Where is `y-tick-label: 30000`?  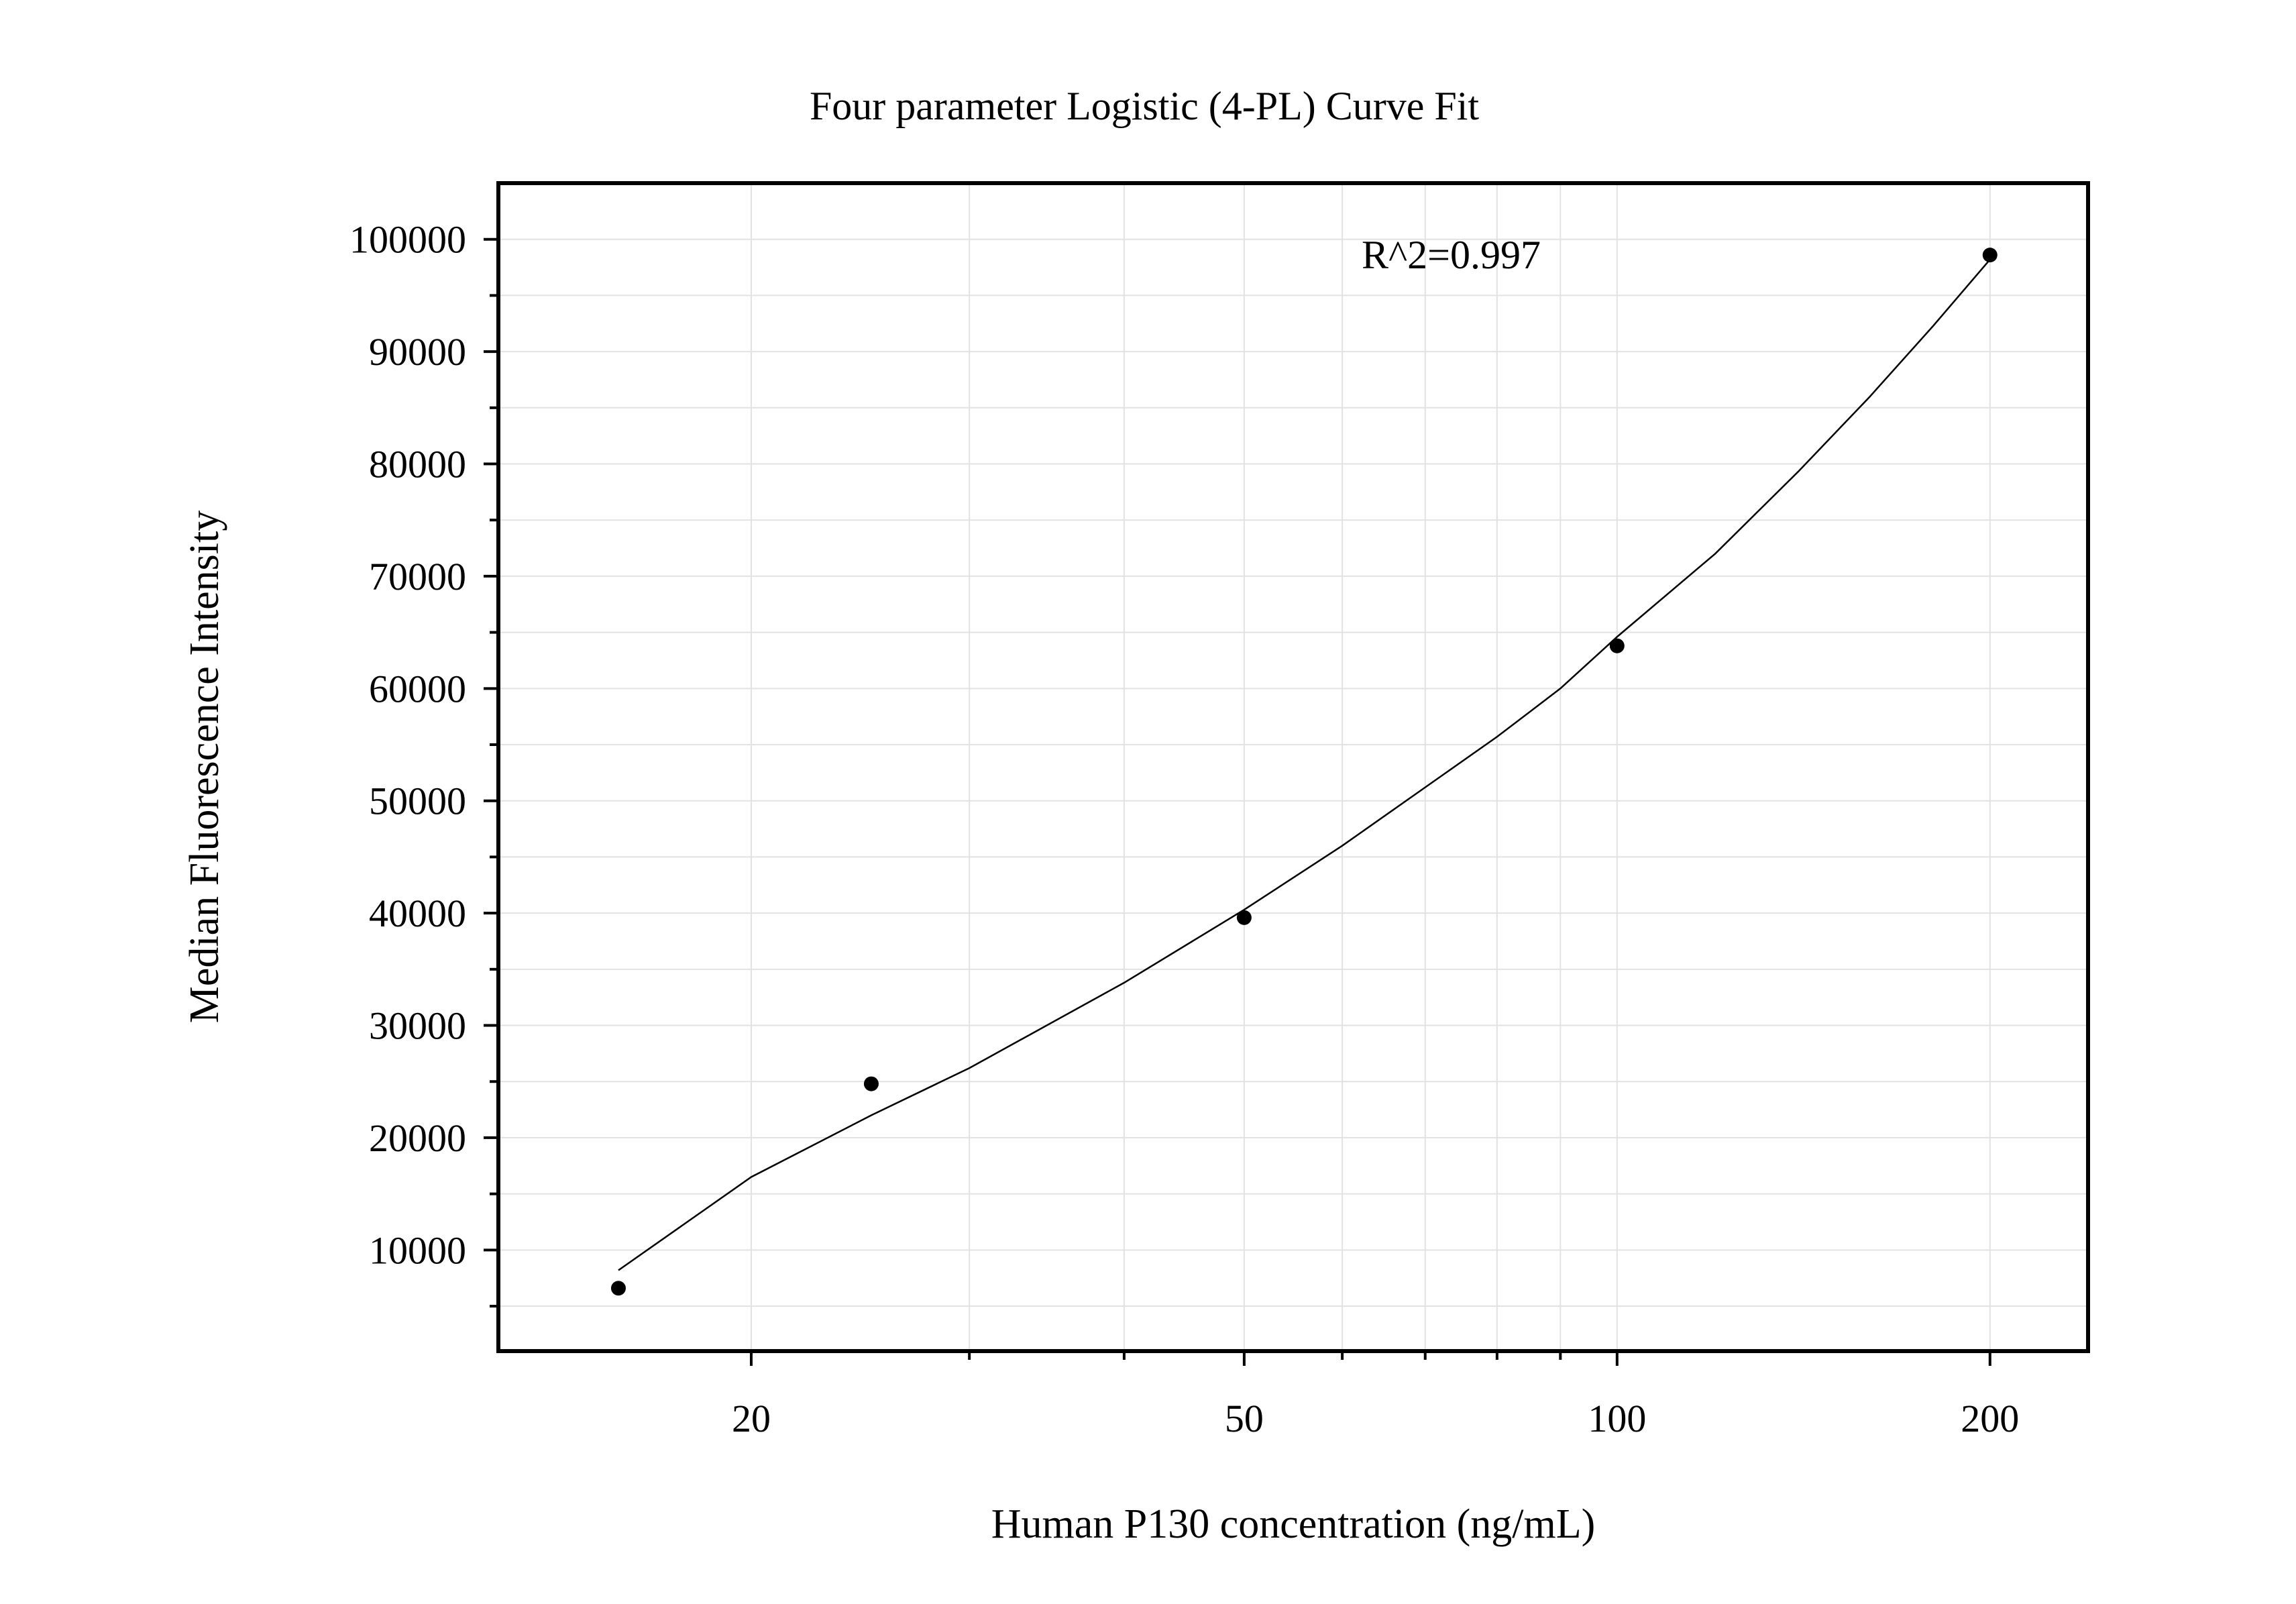
y-tick-label: 30000 is located at coordinates (417, 1026).